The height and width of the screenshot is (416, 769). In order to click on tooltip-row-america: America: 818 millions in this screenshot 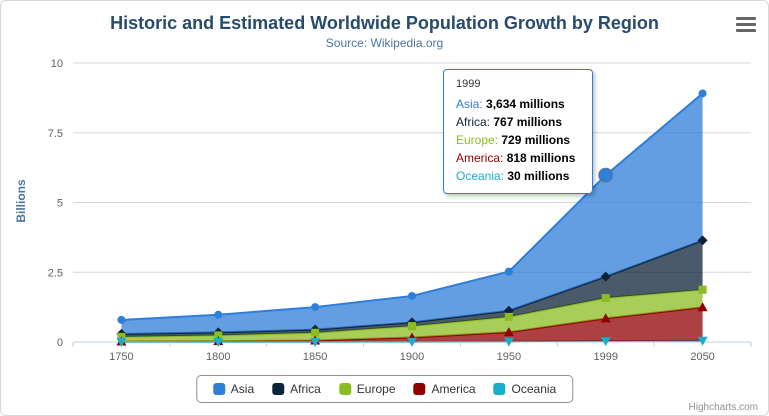, I will do `click(518, 158)`.